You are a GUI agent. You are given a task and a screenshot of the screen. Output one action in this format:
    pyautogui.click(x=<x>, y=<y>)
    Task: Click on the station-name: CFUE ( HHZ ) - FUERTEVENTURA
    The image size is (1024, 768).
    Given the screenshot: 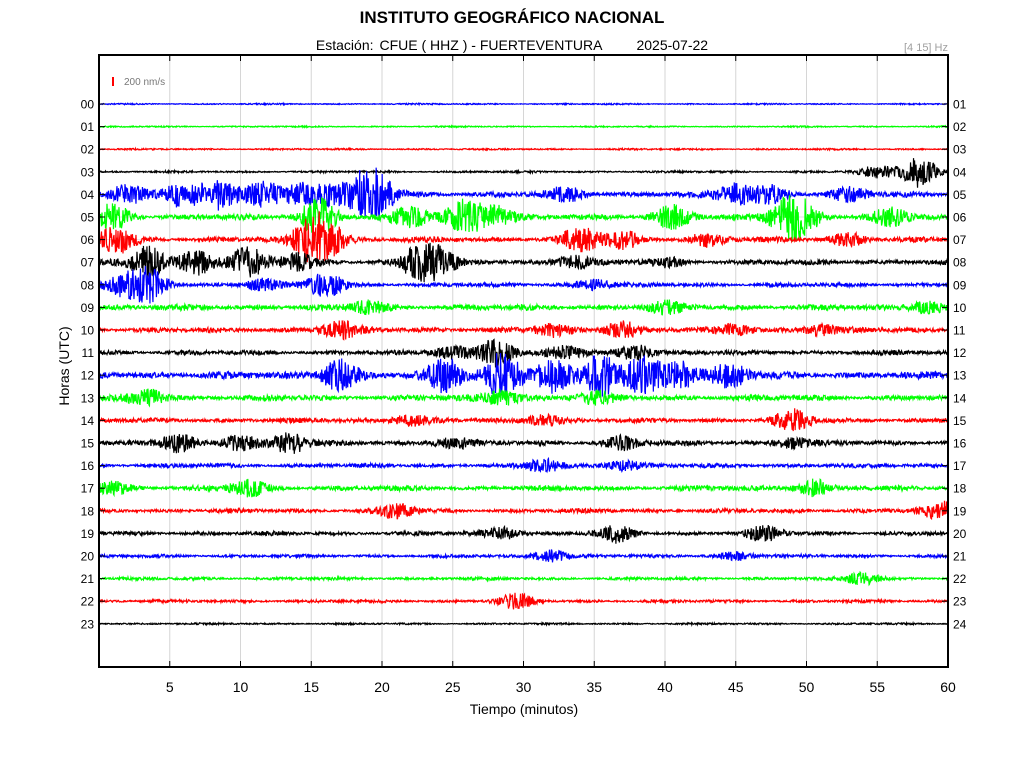 What is the action you would take?
    pyautogui.click(x=491, y=45)
    